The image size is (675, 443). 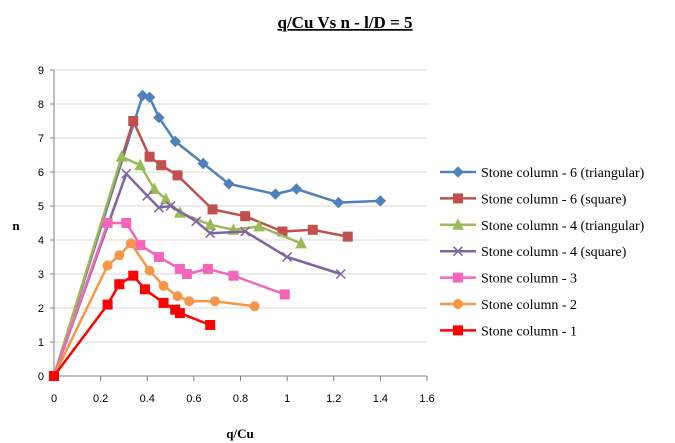 What do you see at coordinates (563, 226) in the screenshot?
I see `legend-label: Stone column - 4 (triangular)` at bounding box center [563, 226].